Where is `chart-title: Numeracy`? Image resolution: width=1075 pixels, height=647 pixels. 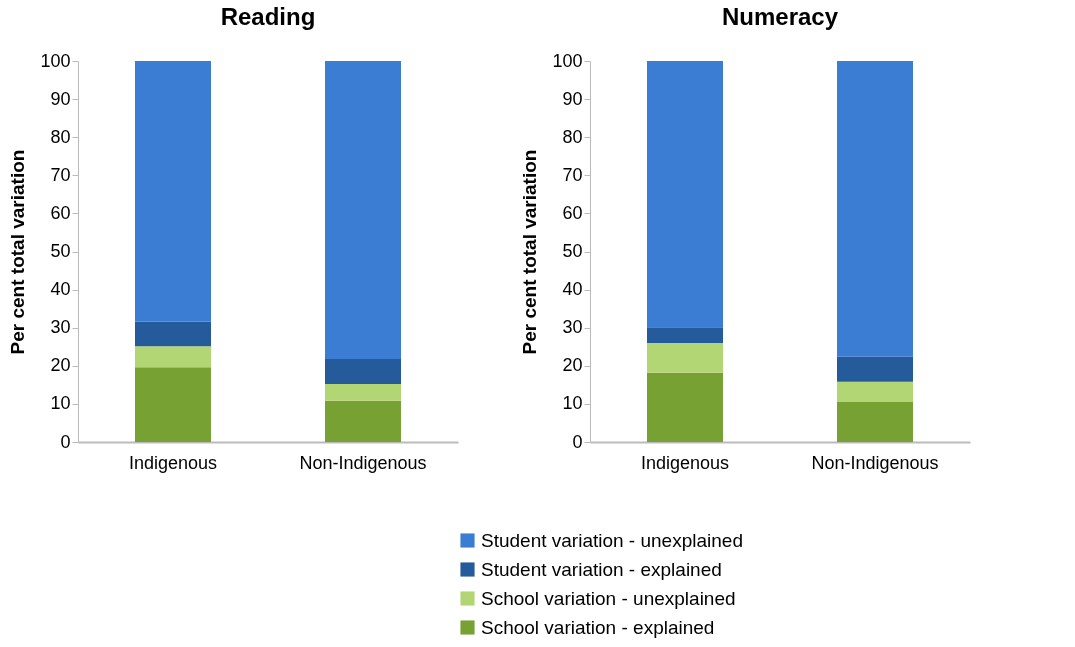 chart-title: Numeracy is located at coordinates (780, 16).